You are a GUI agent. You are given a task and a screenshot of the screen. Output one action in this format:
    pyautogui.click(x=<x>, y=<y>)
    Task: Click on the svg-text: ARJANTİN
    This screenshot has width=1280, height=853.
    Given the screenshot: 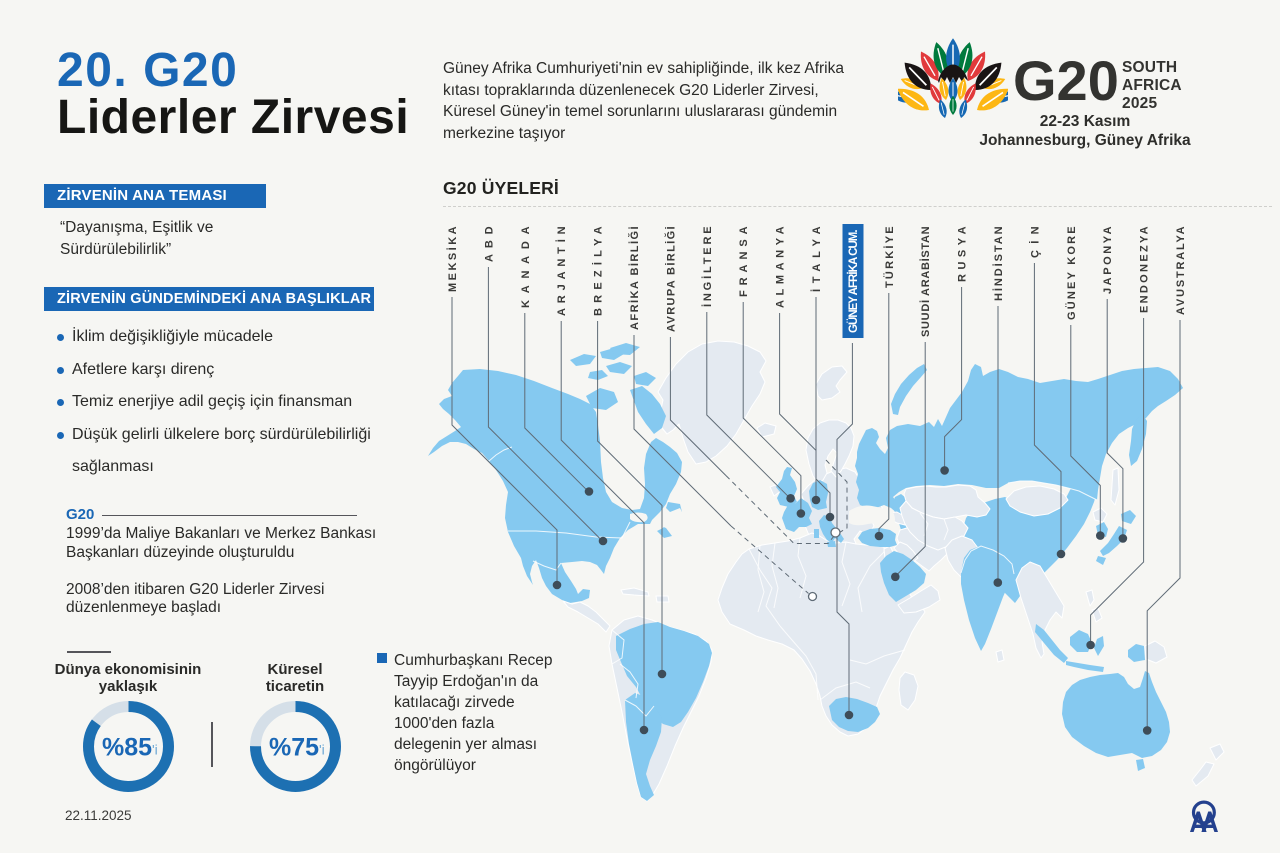 What is the action you would take?
    pyautogui.click(x=561, y=271)
    